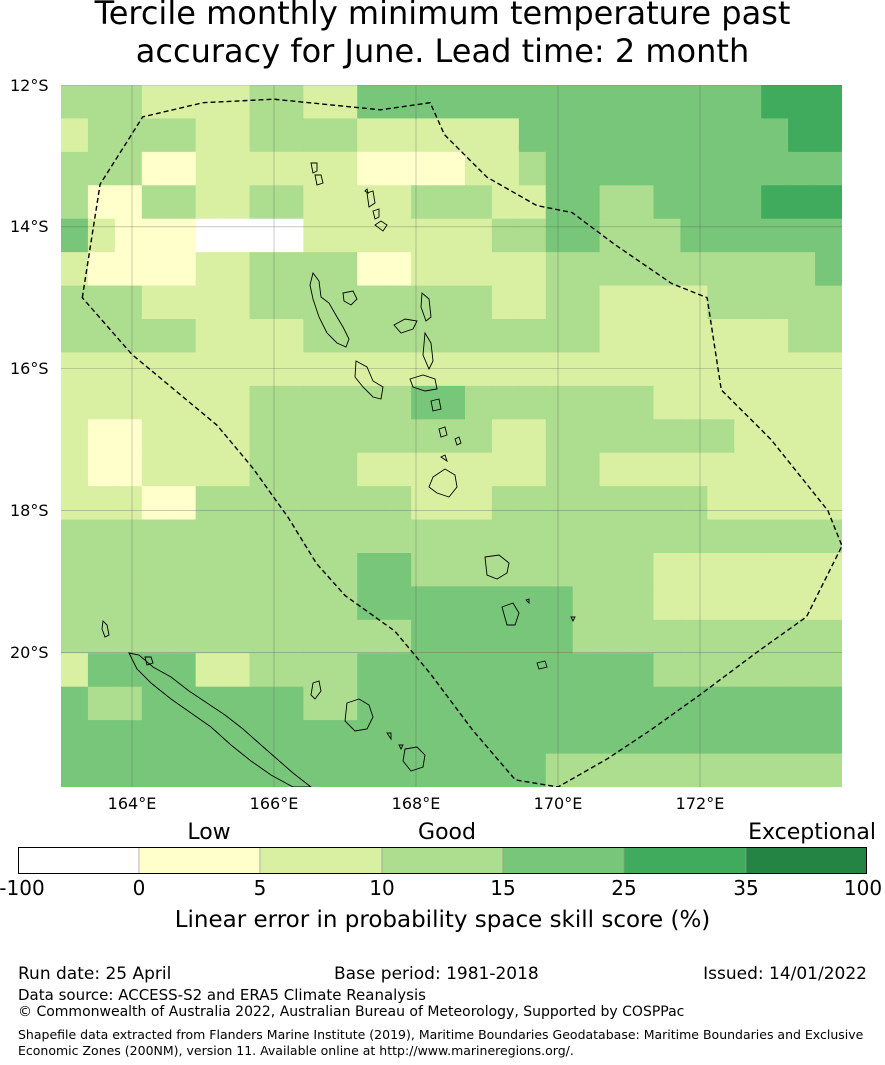 The image size is (885, 1065). What do you see at coordinates (22, 888) in the screenshot?
I see `tick-minus100: -100` at bounding box center [22, 888].